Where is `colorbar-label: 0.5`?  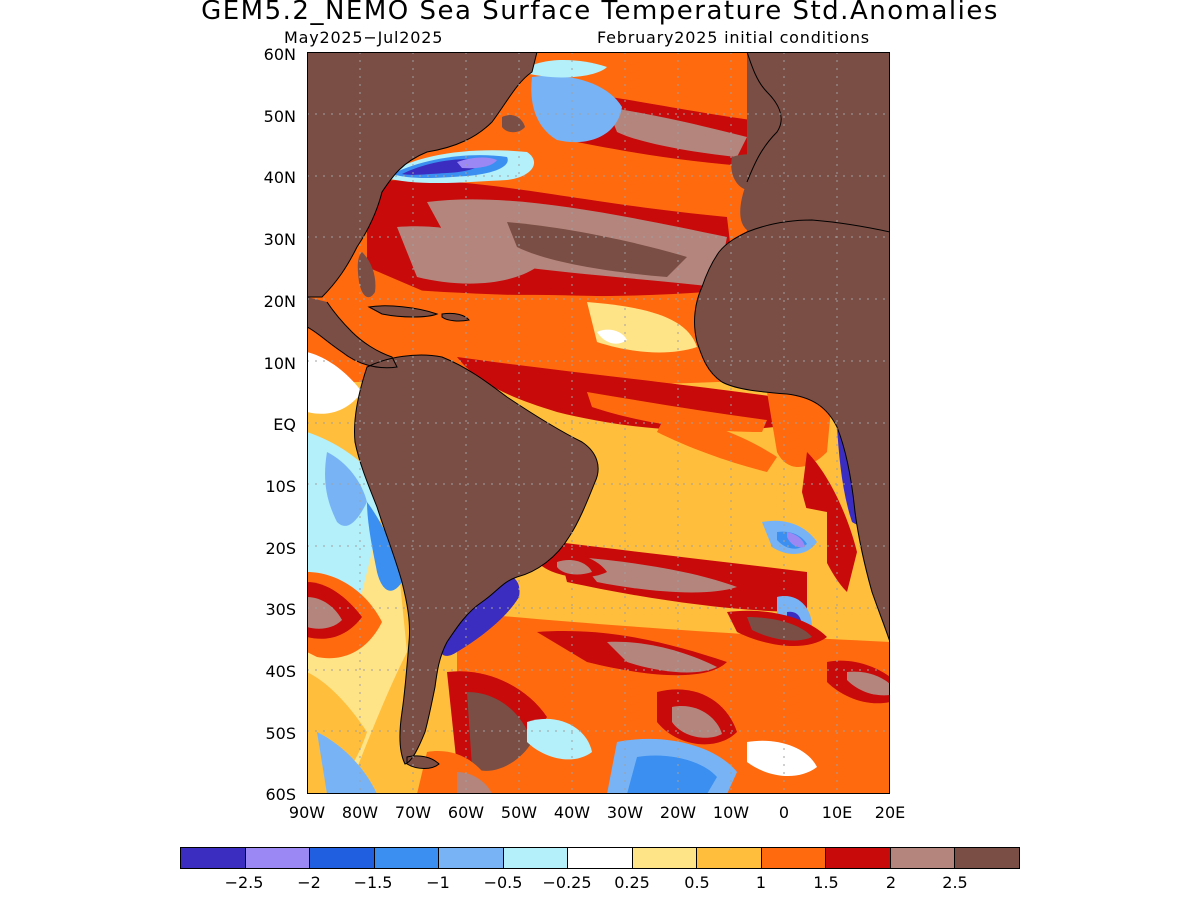
colorbar-label: 0.5 is located at coordinates (697, 882).